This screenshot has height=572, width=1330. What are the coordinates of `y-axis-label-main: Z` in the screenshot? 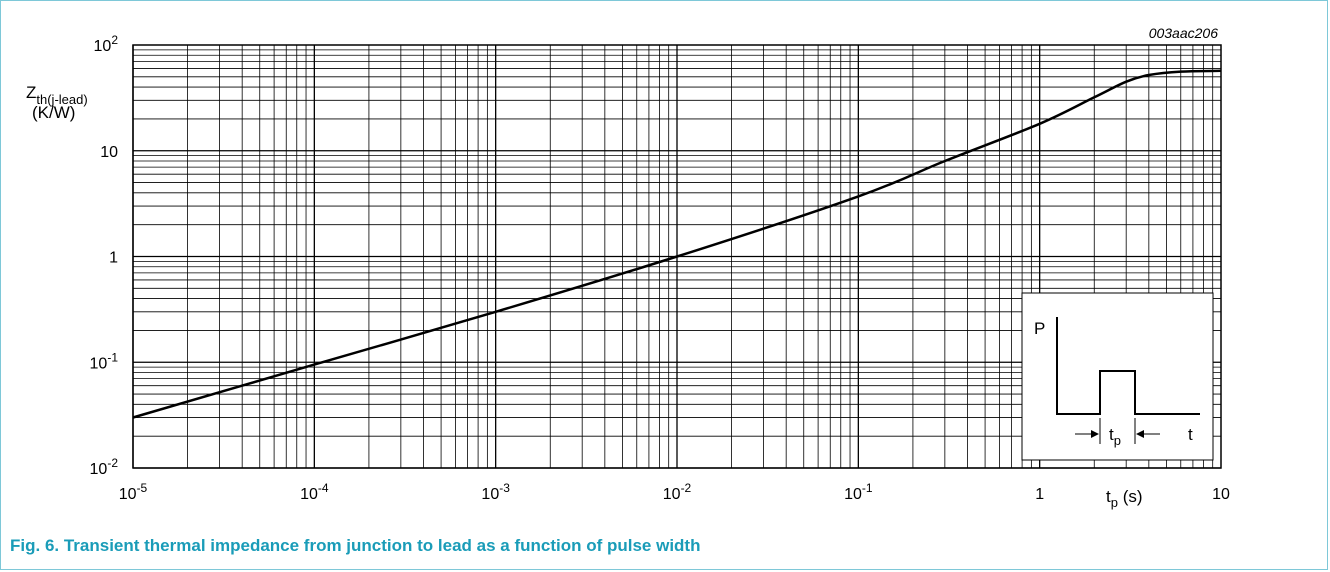 It's located at (31, 92).